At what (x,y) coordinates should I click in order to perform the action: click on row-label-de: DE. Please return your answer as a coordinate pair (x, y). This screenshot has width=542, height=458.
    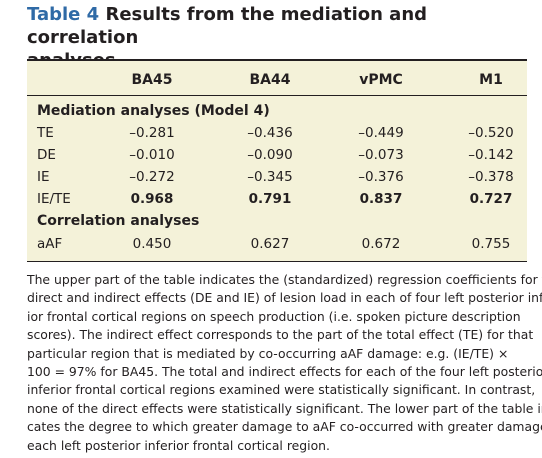
    Looking at the image, I should click on (46, 155).